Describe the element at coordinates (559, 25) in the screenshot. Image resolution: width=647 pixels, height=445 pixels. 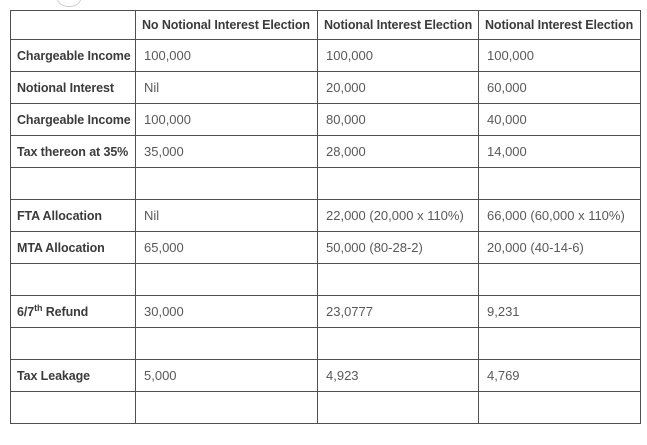
I see `header-cell-notional-interest-election-2: Notional Interest Election` at that location.